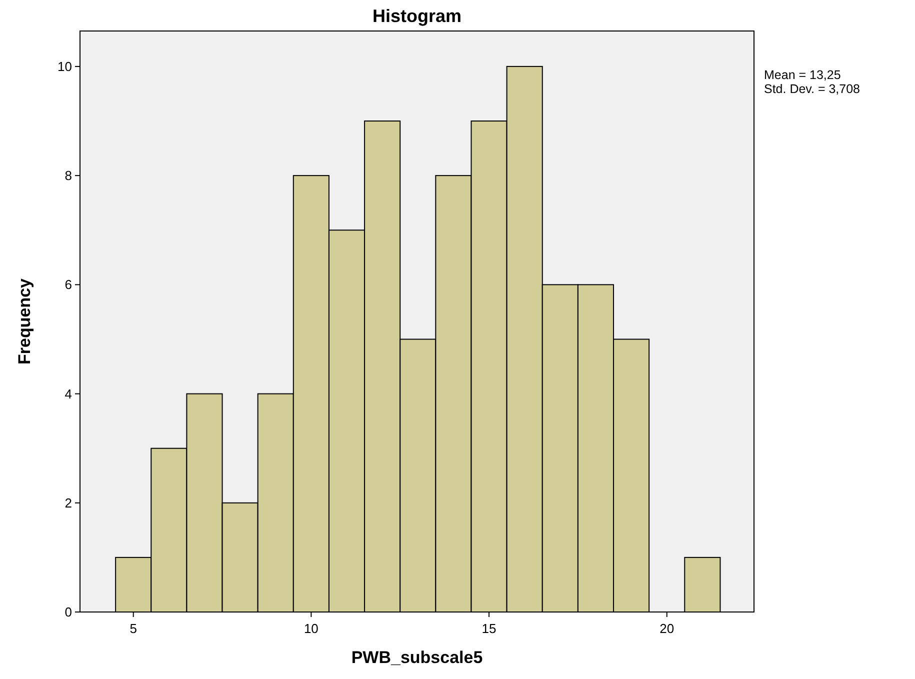 This screenshot has width=915, height=679. Describe the element at coordinates (68, 612) in the screenshot. I see `y-tick-label: 0` at that location.